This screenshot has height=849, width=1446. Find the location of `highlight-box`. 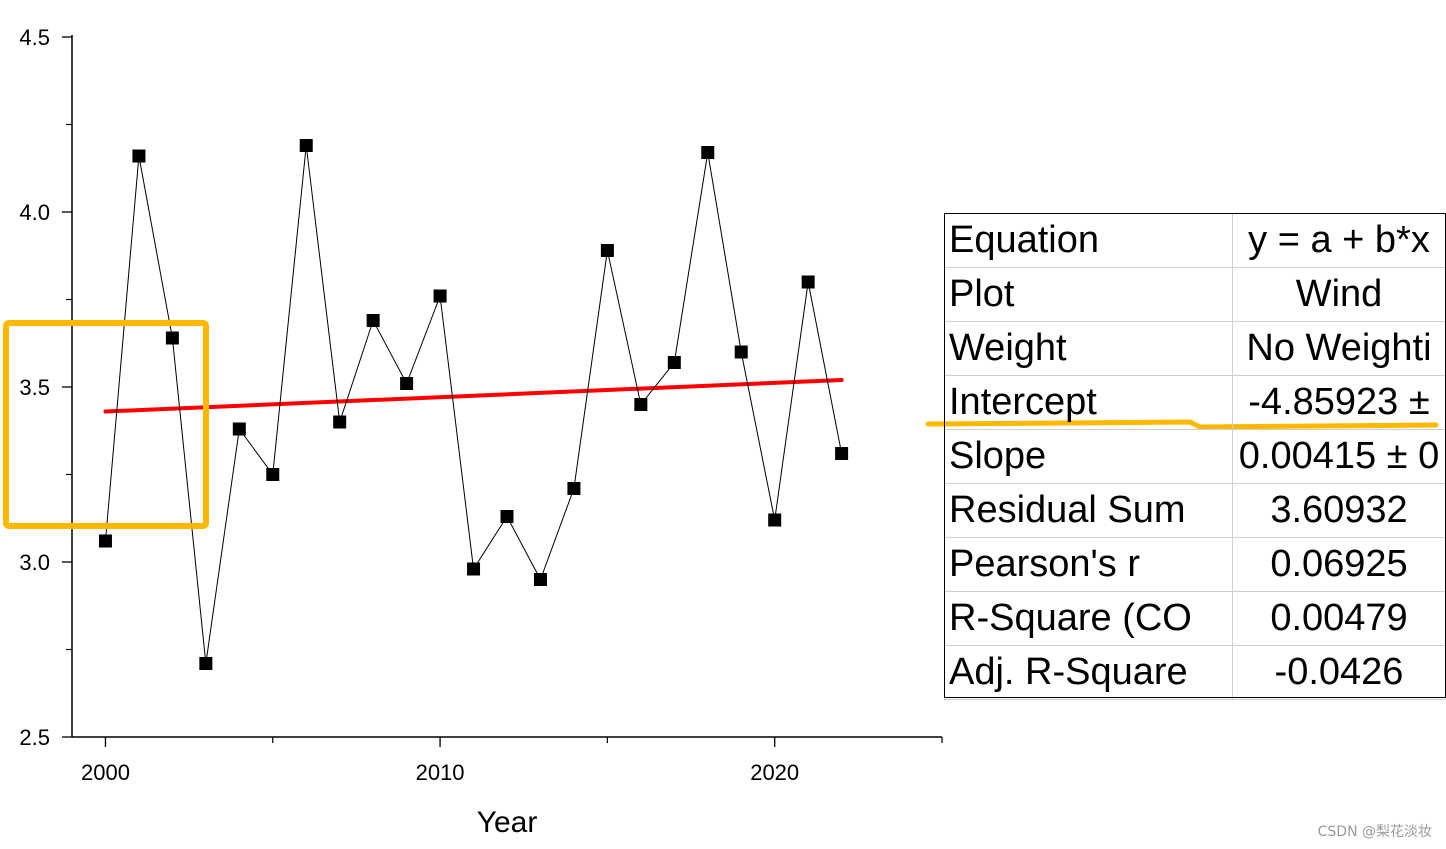

highlight-box is located at coordinates (106, 424).